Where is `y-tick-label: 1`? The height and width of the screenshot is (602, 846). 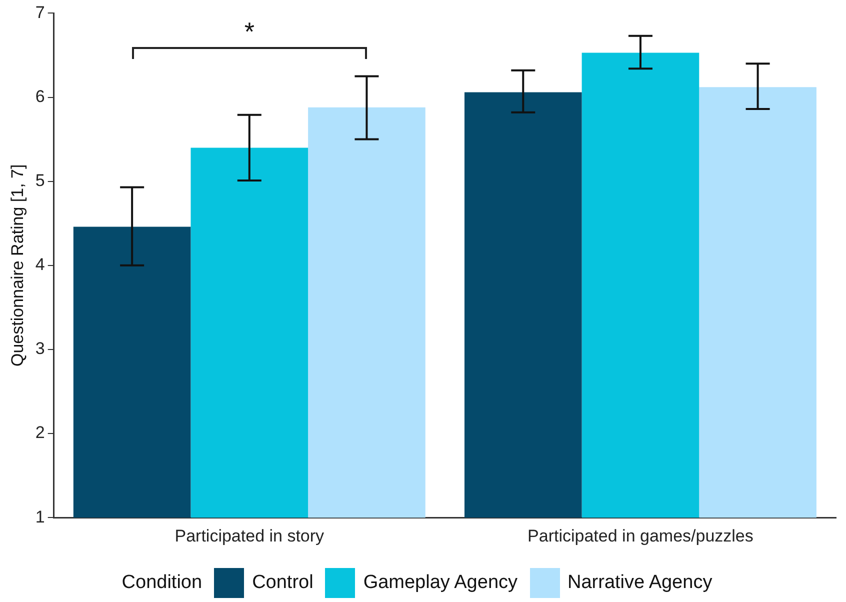
y-tick-label: 1 is located at coordinates (40, 516).